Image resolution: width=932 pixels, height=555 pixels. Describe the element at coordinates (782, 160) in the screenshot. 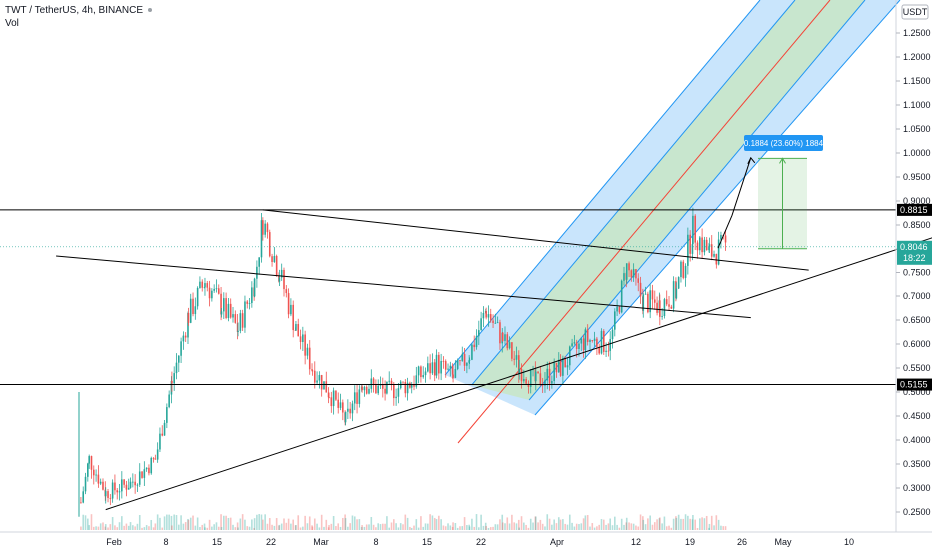

I see `measure-arrow-icon` at that location.